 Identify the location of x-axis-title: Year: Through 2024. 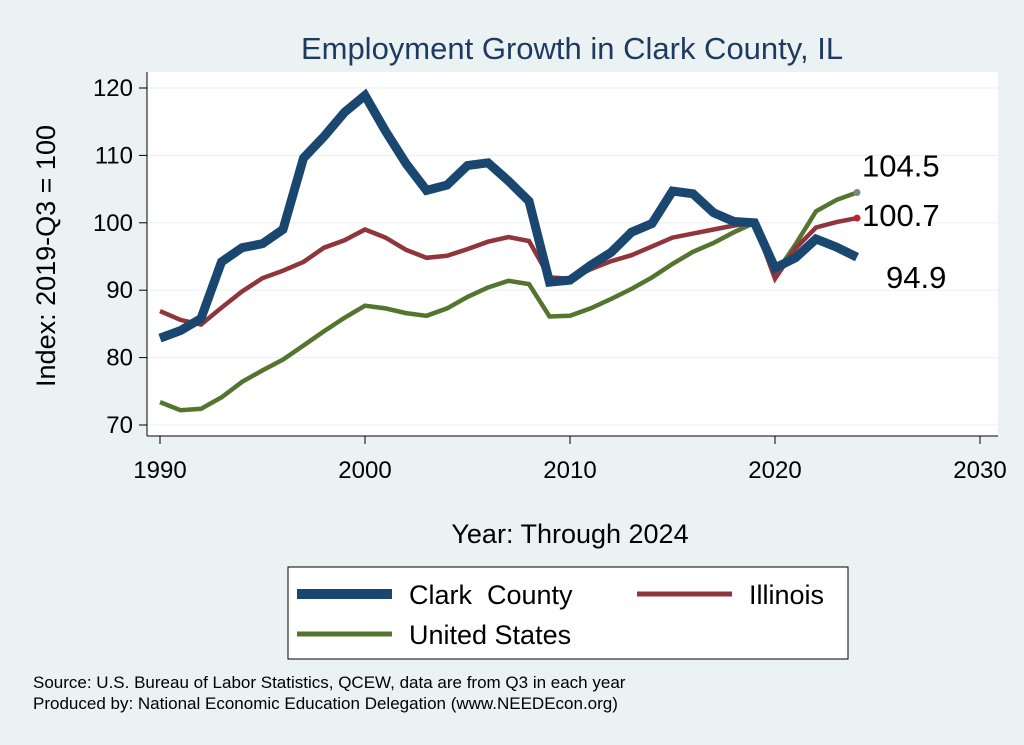
(569, 534).